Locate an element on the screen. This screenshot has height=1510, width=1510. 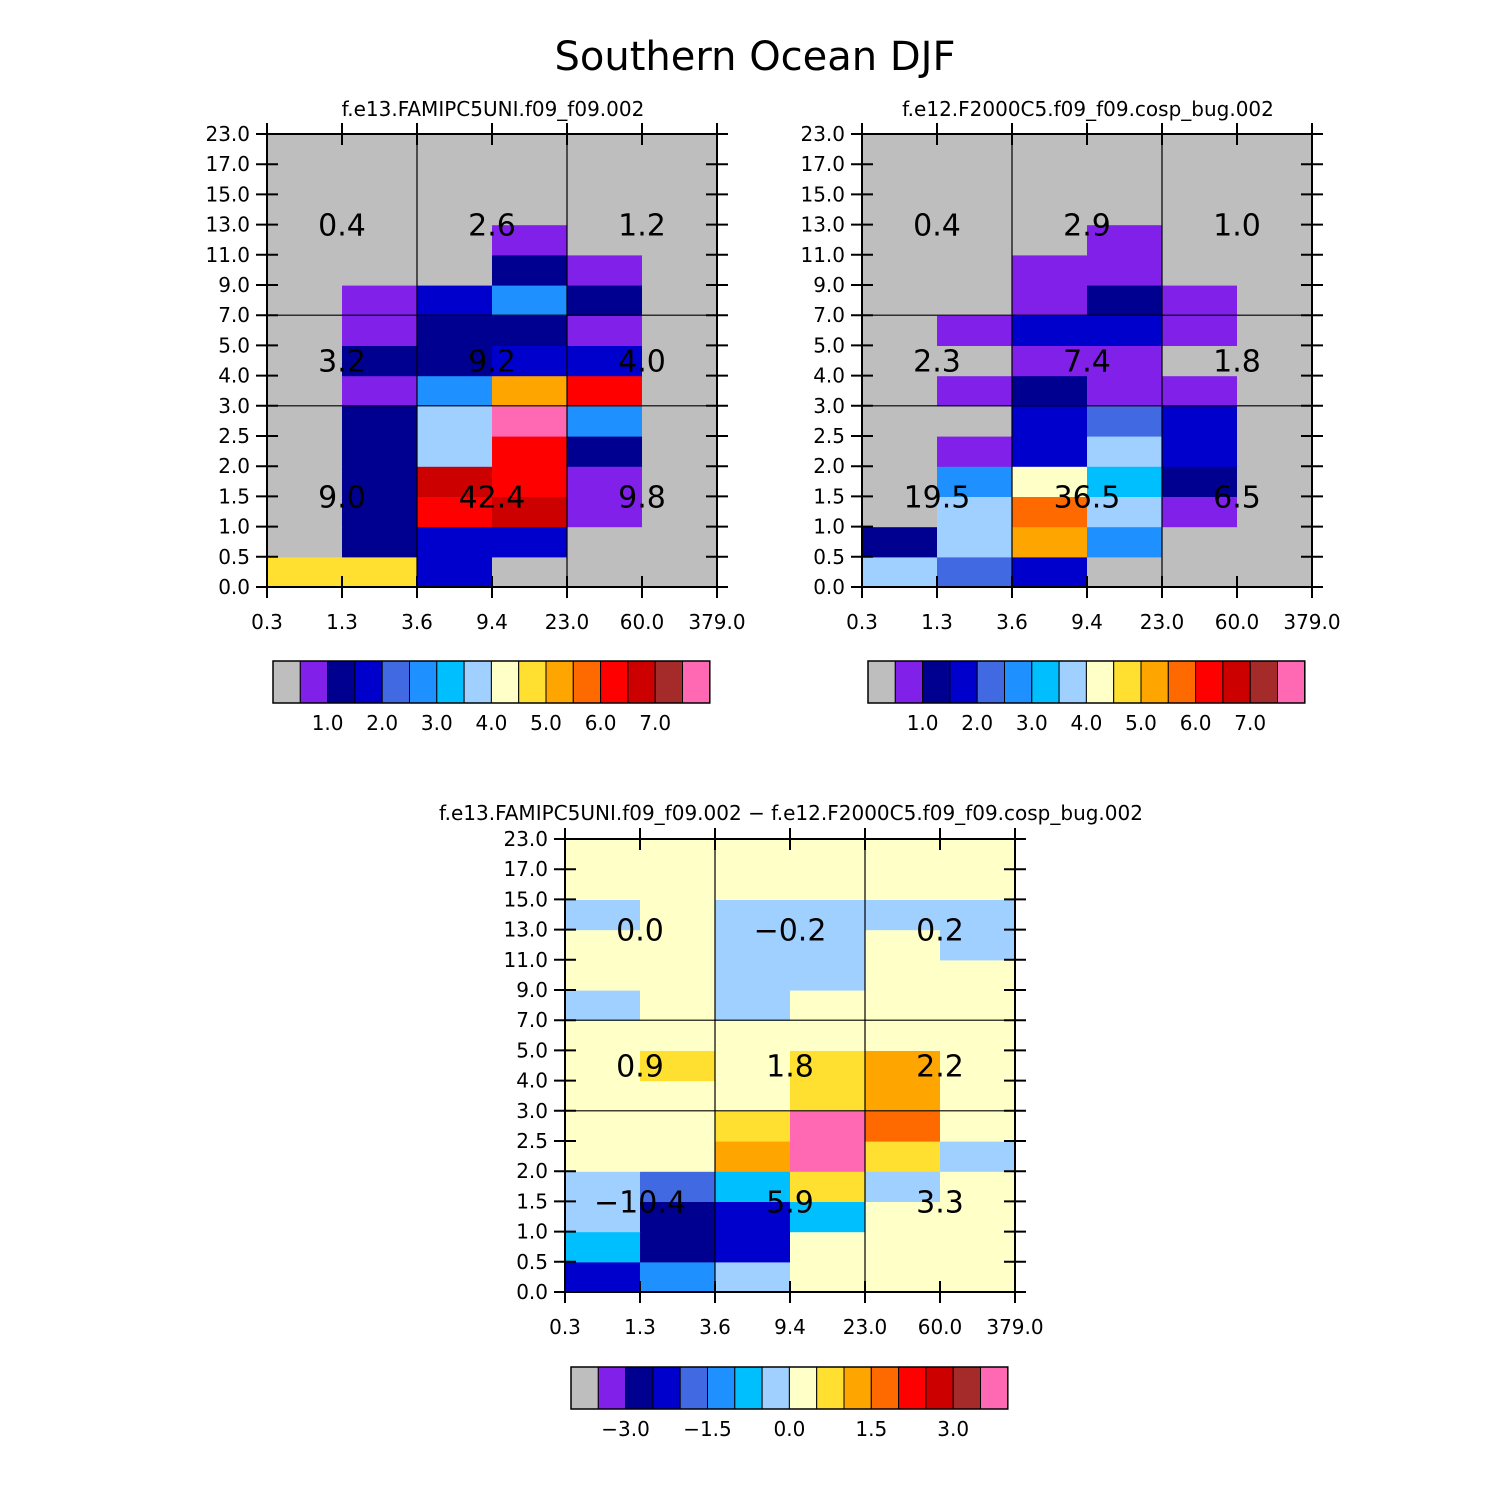
x-tick-label: 379.0 is located at coordinates (716, 622).